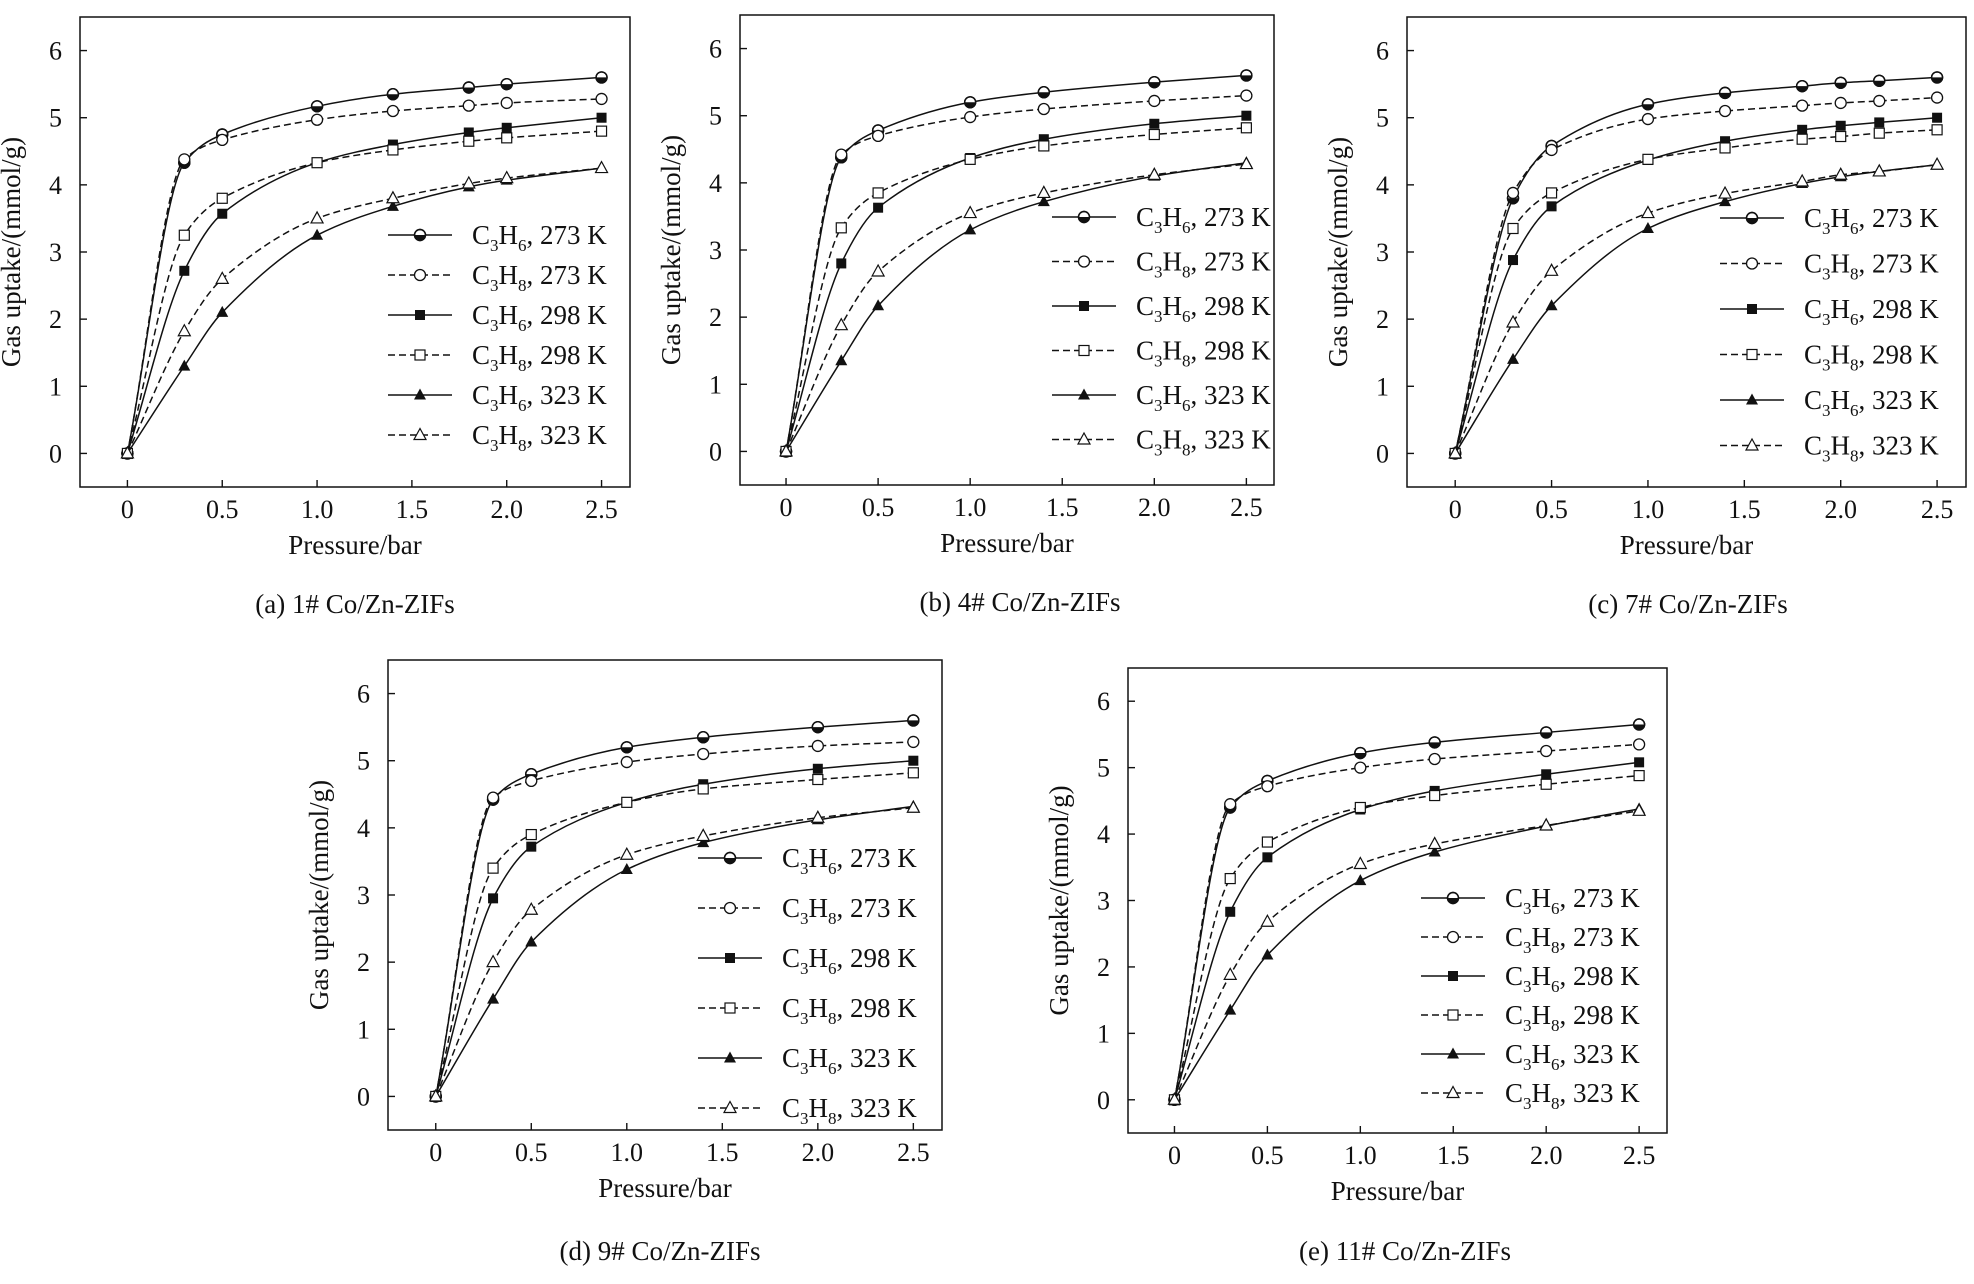 The width and height of the screenshot is (1974, 1284). Describe the element at coordinates (786, 507) in the screenshot. I see `x-tick-label: 0` at that location.